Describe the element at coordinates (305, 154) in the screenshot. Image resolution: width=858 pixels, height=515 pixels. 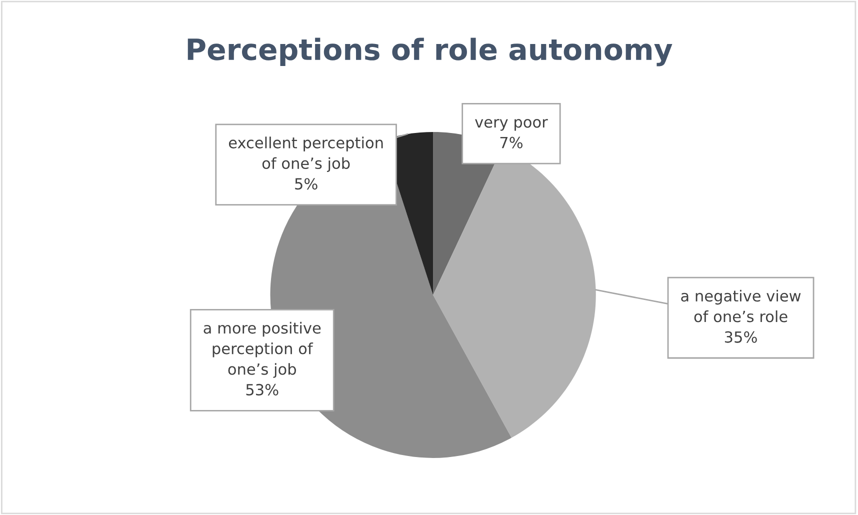
I see `slice-label: excellent perception of one’s job` at that location.